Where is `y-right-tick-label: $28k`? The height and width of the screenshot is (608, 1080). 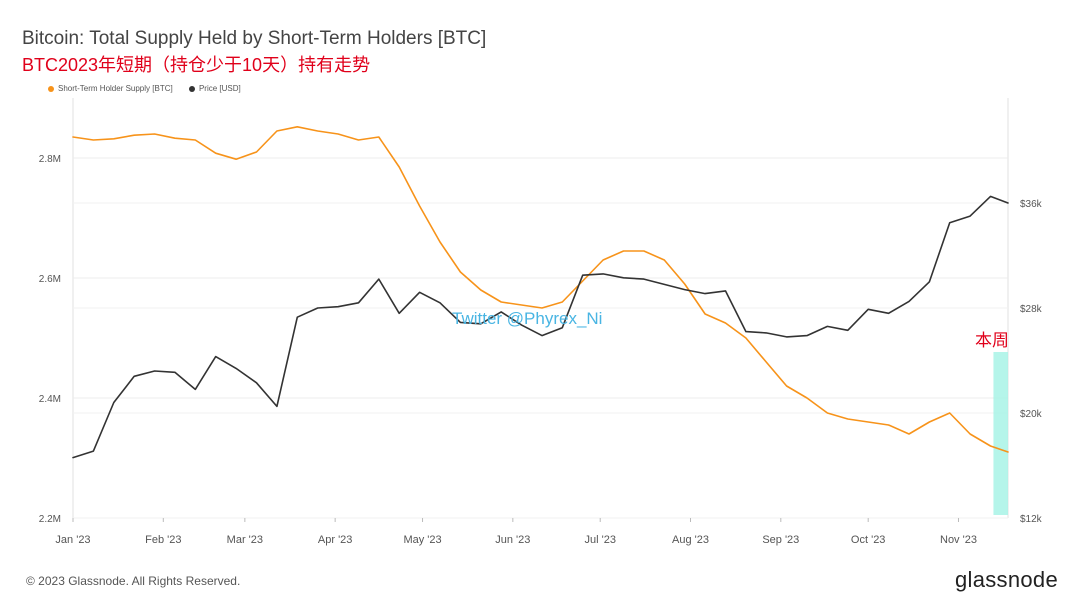
y-right-tick-label: $28k is located at coordinates (1031, 309).